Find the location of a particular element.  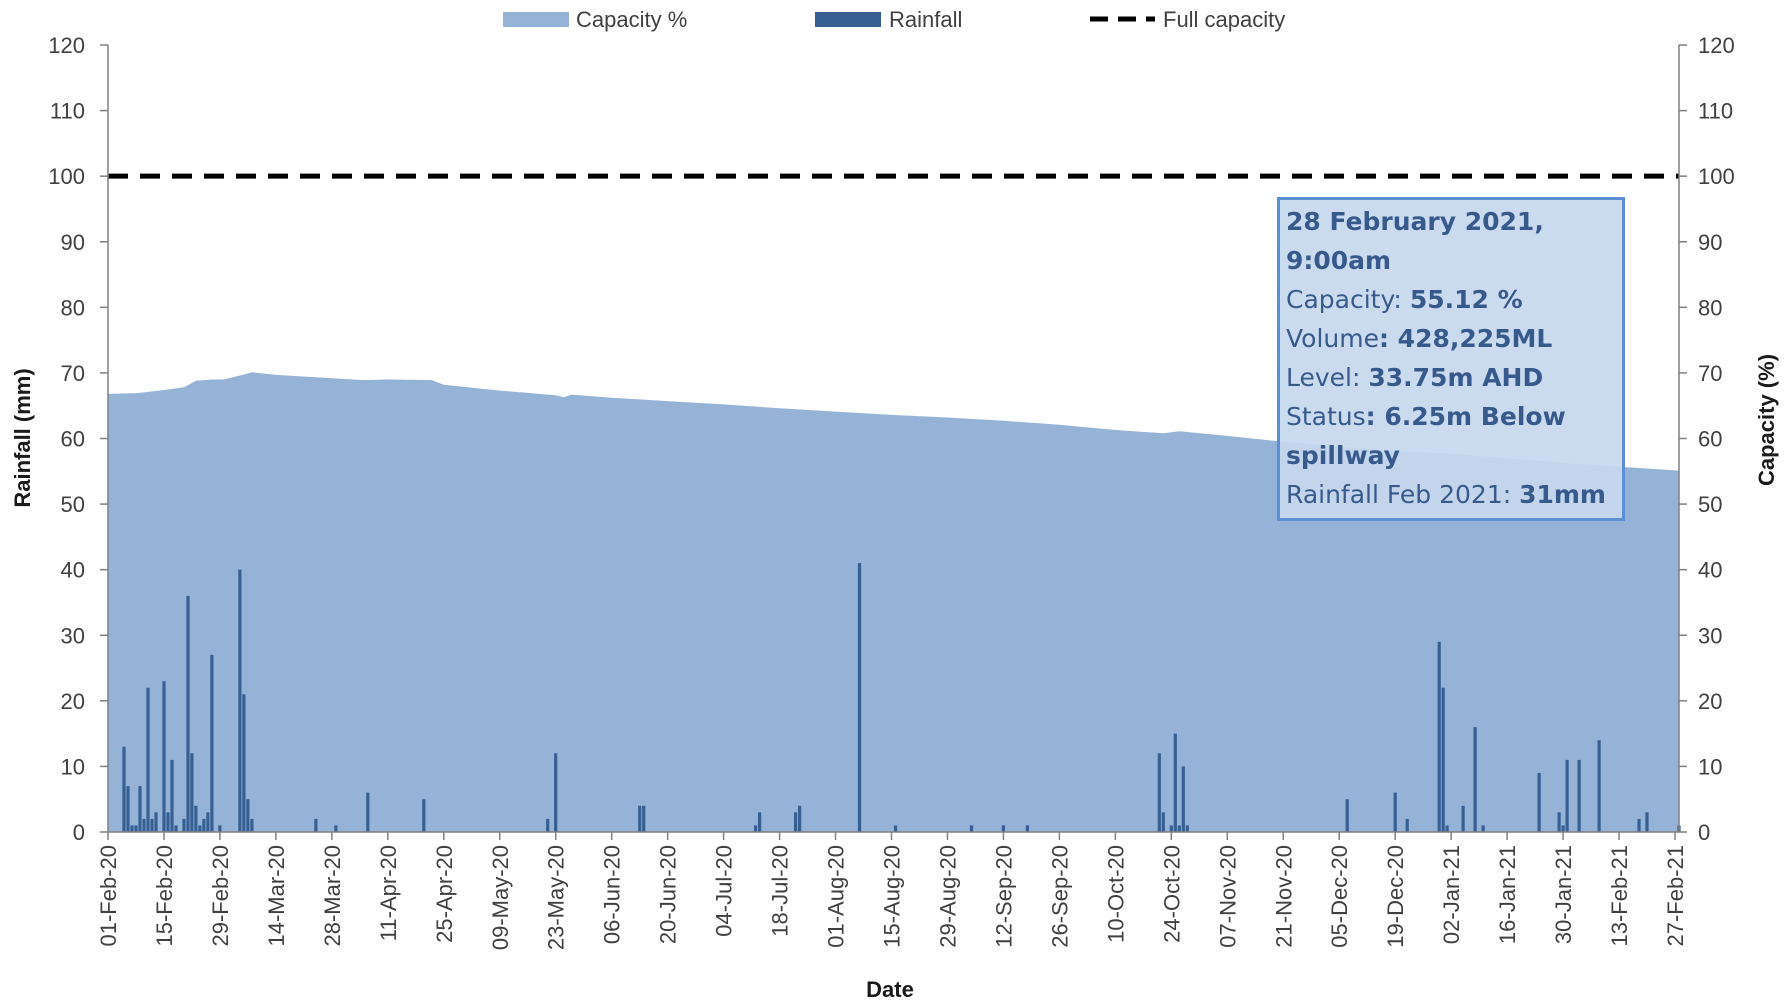

x-tick-label: 15-Feb-20 is located at coordinates (164, 896).